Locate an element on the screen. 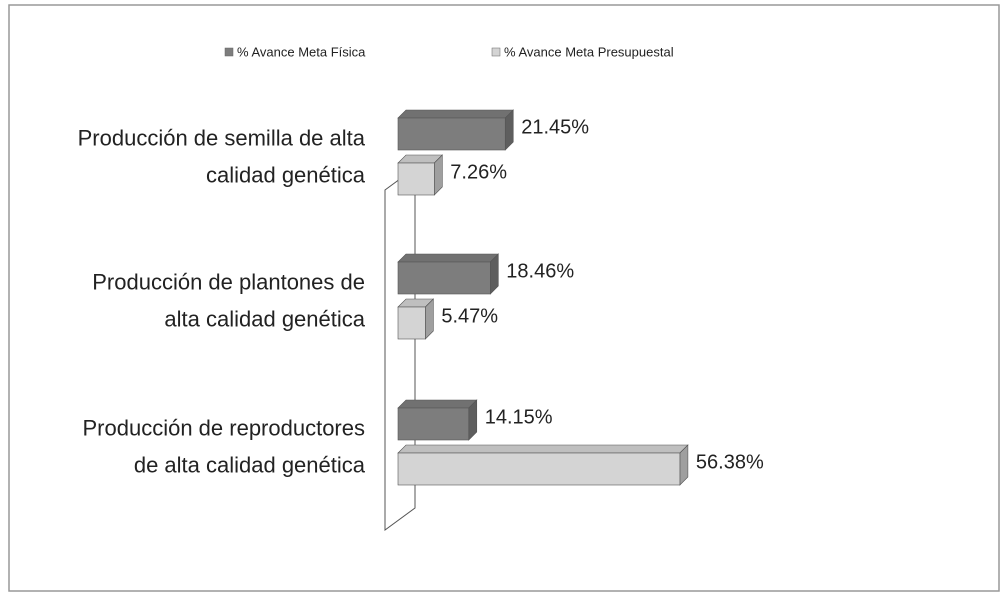 This screenshot has width=1005, height=597. legend-label: % Avance Meta Presupuestal is located at coordinates (589, 51).